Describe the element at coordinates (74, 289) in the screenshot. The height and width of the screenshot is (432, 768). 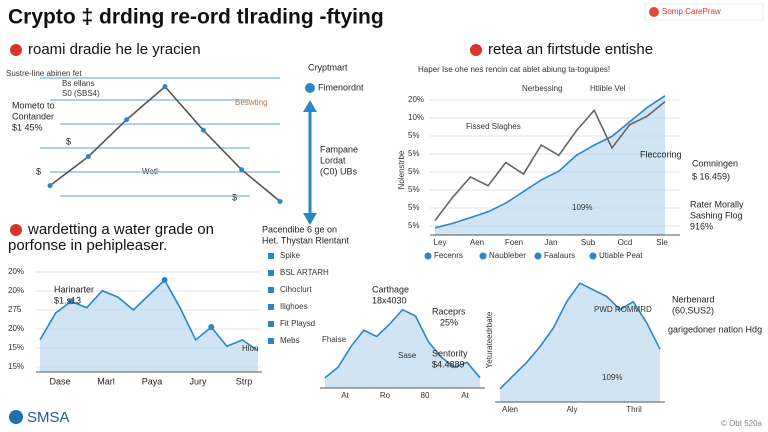
I see `label: Harinarter` at that location.